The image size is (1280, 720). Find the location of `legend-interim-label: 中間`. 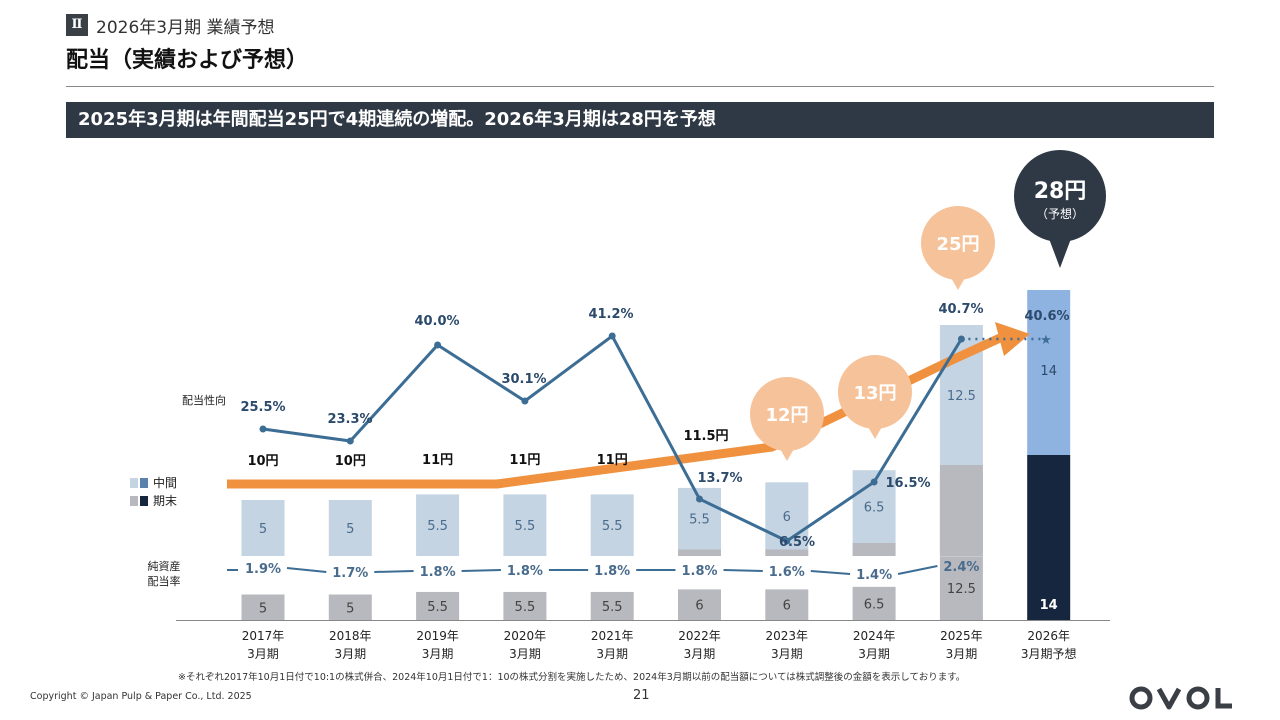

legend-interim-label: 中間 is located at coordinates (165, 482).